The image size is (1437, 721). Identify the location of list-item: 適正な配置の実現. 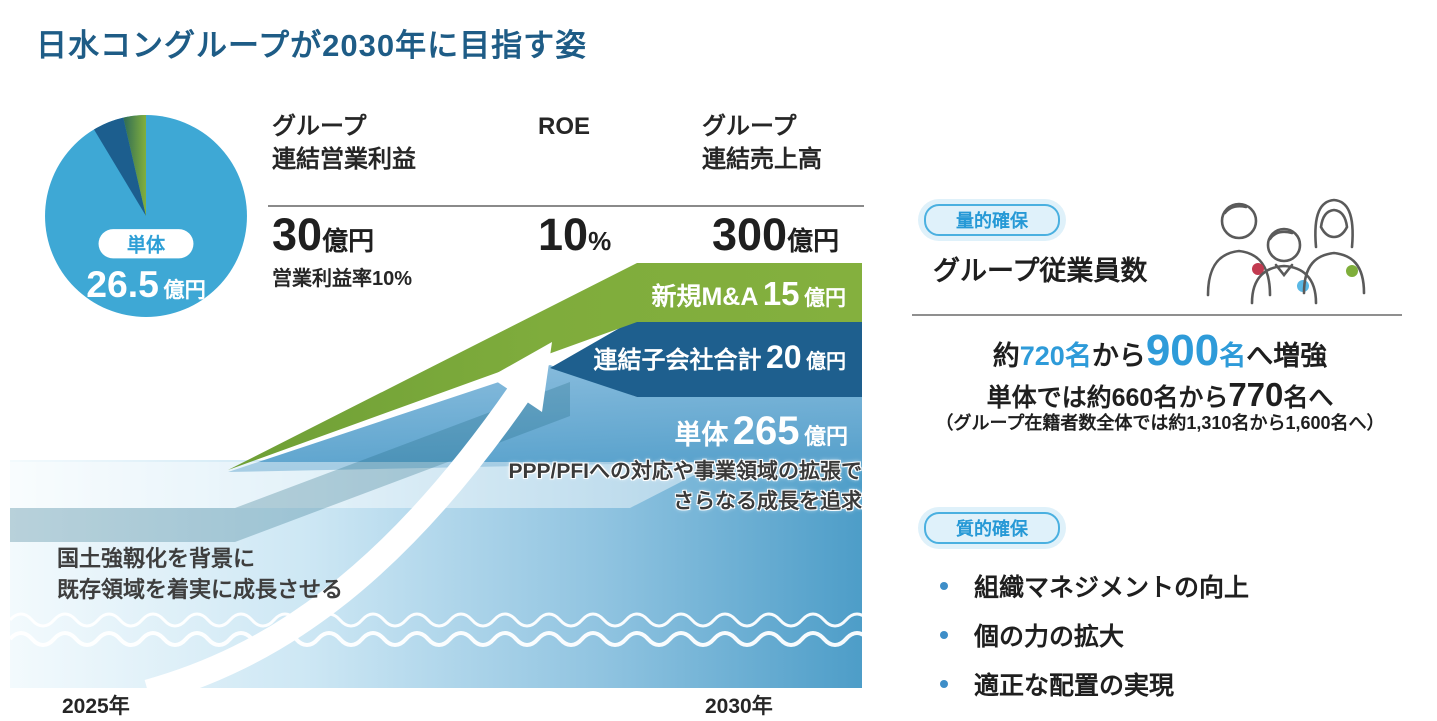
(1094, 684).